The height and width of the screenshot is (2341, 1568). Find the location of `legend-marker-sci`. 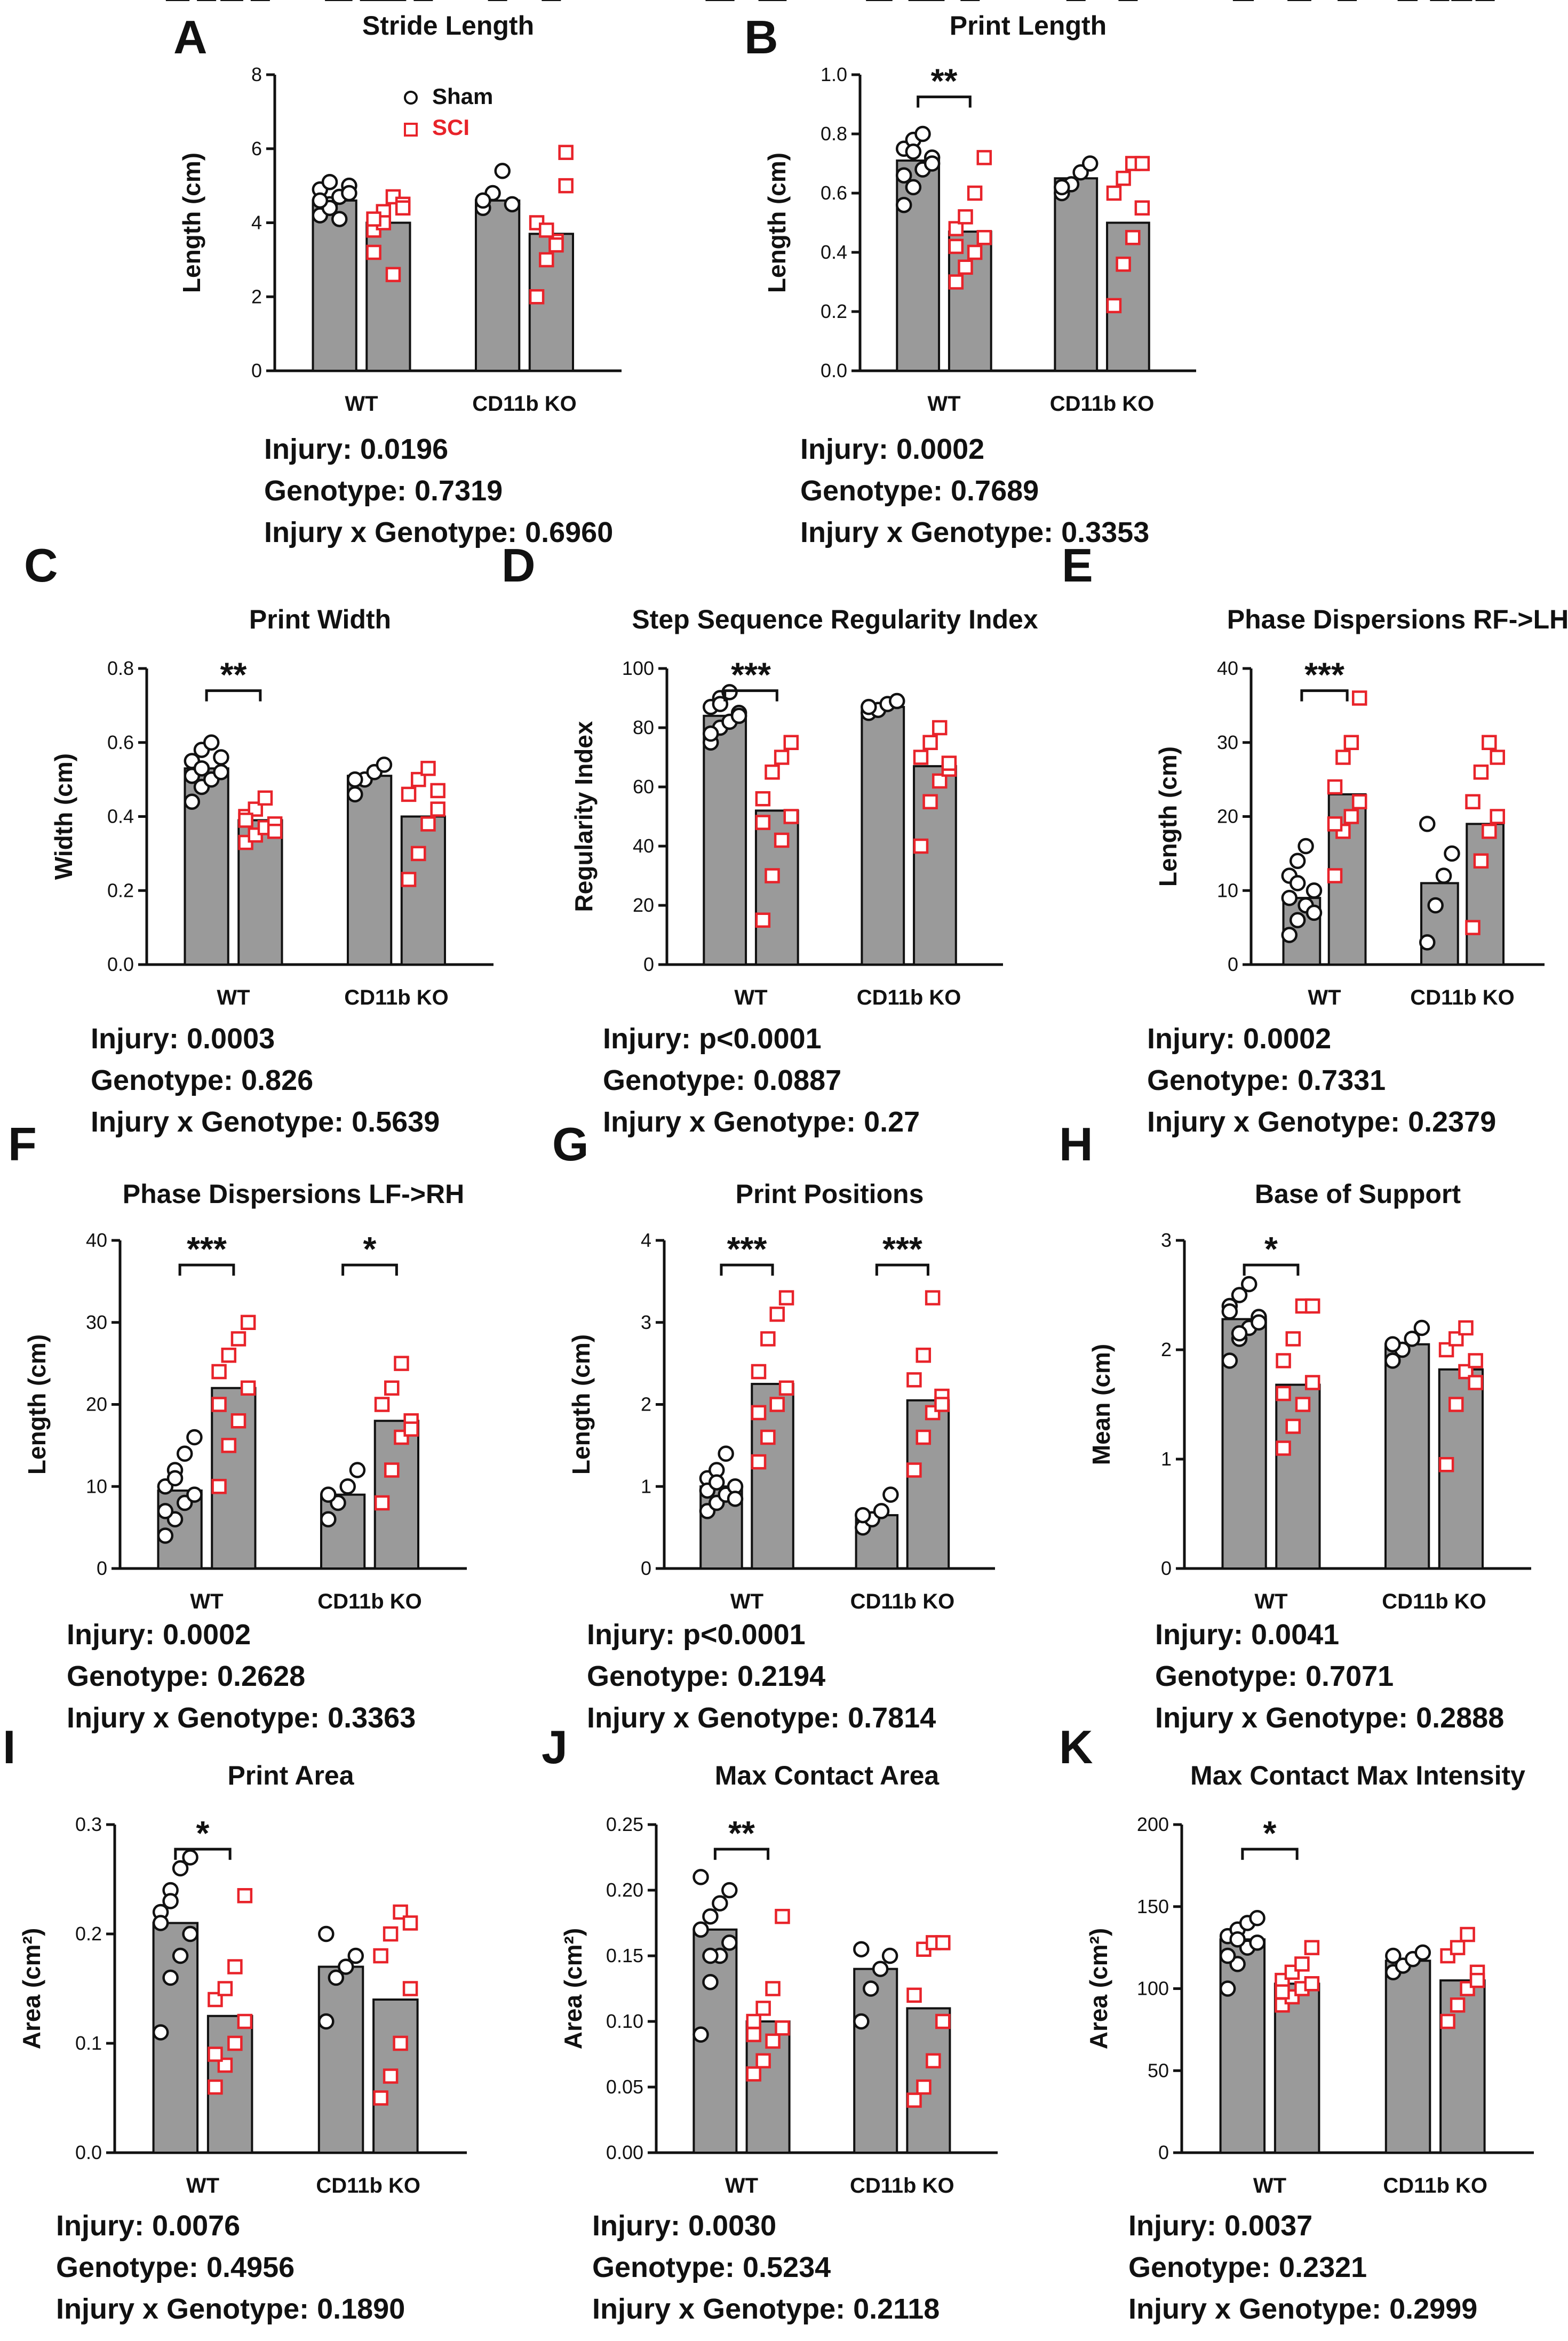

legend-marker-sci is located at coordinates (411, 130).